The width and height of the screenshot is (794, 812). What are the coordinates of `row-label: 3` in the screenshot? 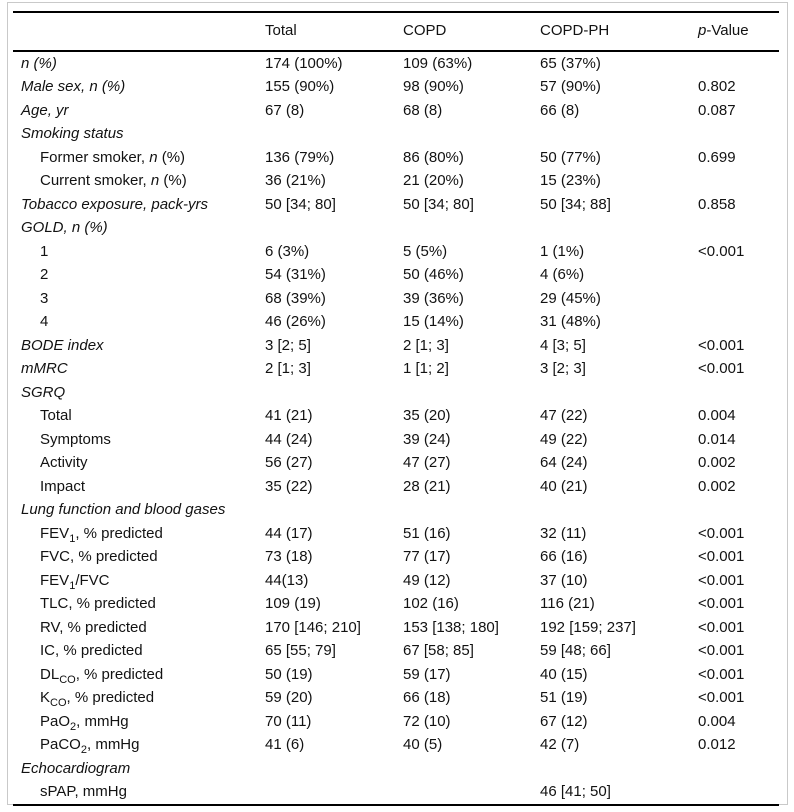 It's located at (44, 298).